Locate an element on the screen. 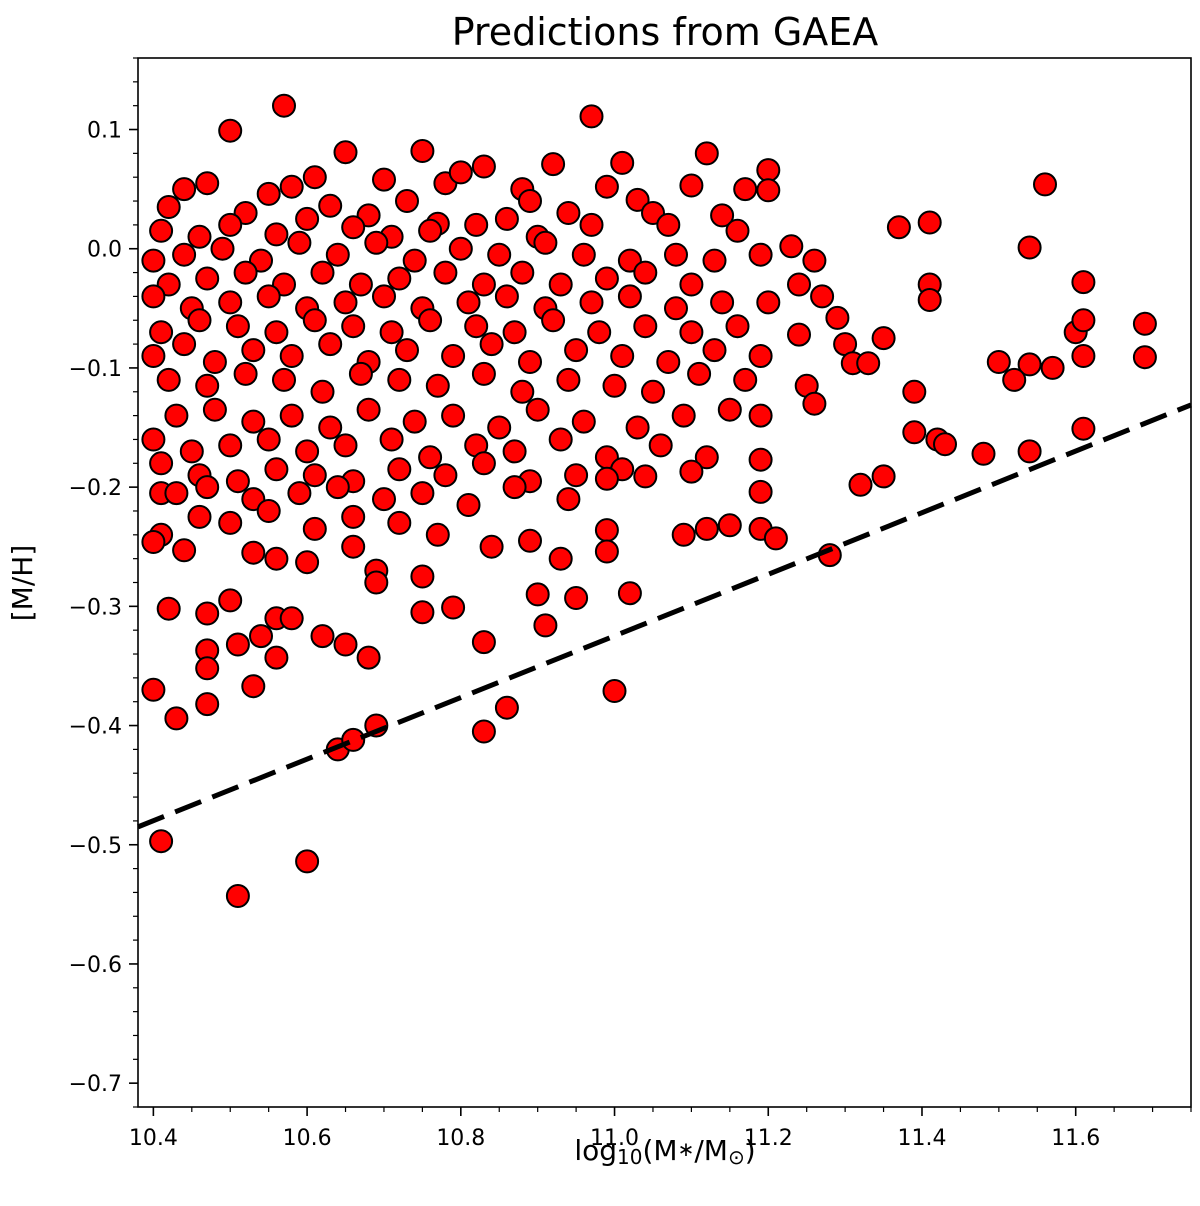 The width and height of the screenshot is (1200, 1206). x-axis-label: log10(M∗/M⊙) is located at coordinates (664, 1151).